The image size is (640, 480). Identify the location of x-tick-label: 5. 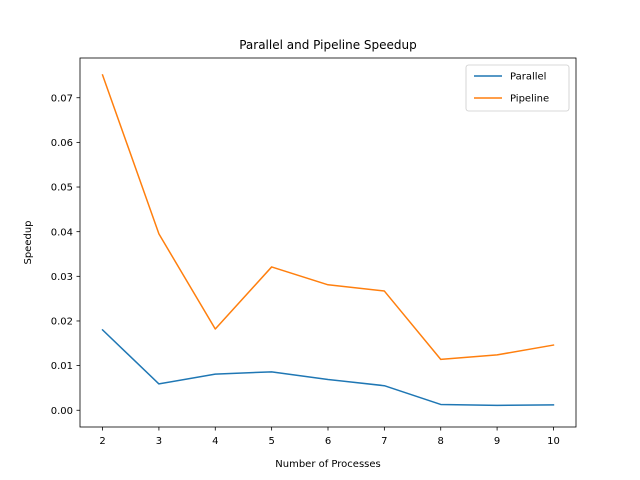
(271, 441).